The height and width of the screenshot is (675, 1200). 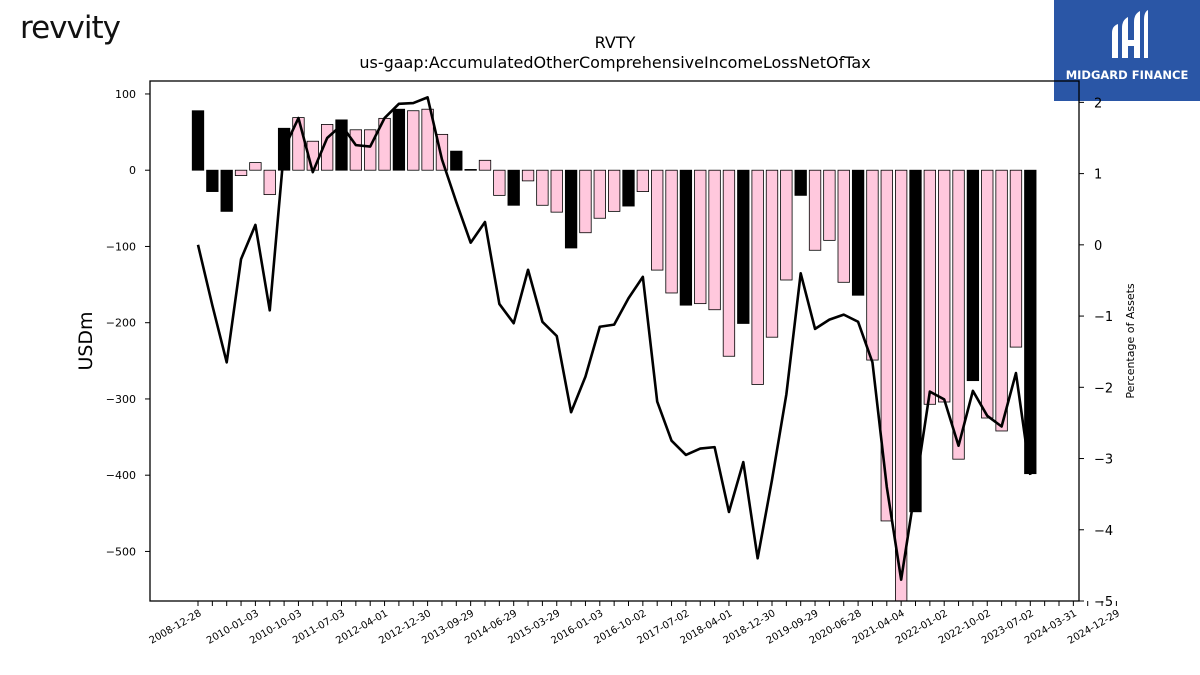 What do you see at coordinates (121, 475) in the screenshot?
I see `y-tick-label: −400` at bounding box center [121, 475].